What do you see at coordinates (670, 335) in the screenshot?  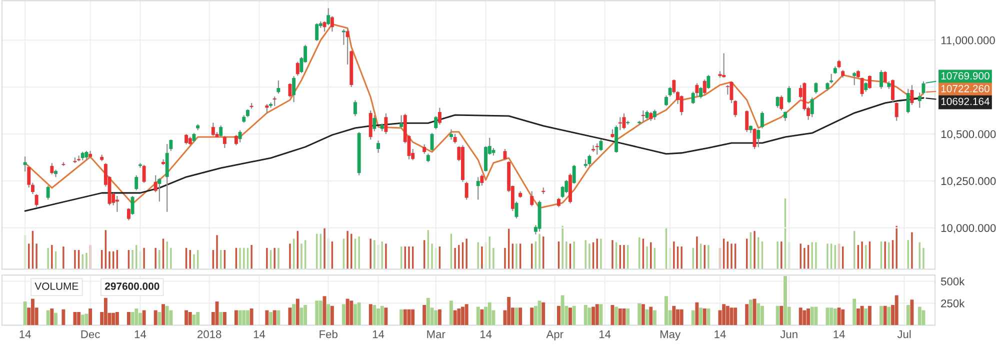 I see `x-tick-label: May` at bounding box center [670, 335].